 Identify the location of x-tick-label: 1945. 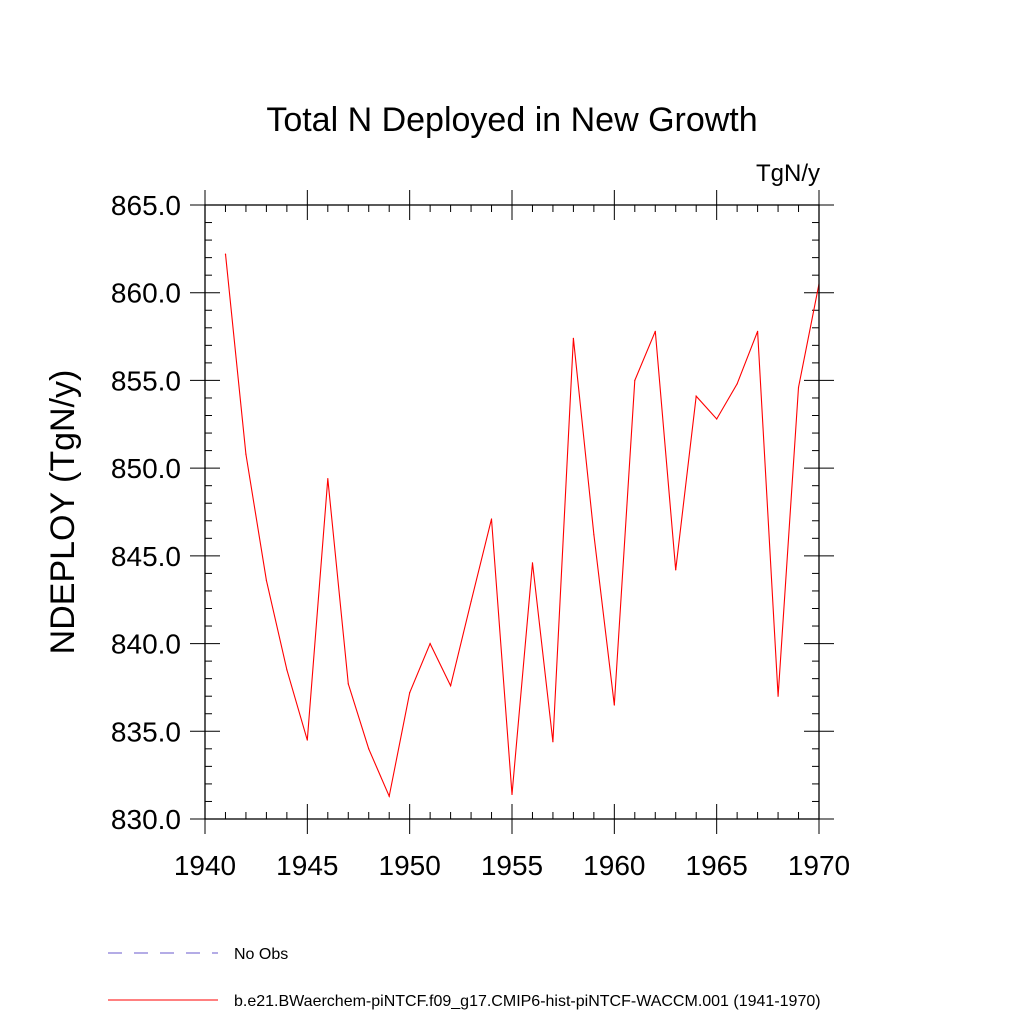
(307, 865).